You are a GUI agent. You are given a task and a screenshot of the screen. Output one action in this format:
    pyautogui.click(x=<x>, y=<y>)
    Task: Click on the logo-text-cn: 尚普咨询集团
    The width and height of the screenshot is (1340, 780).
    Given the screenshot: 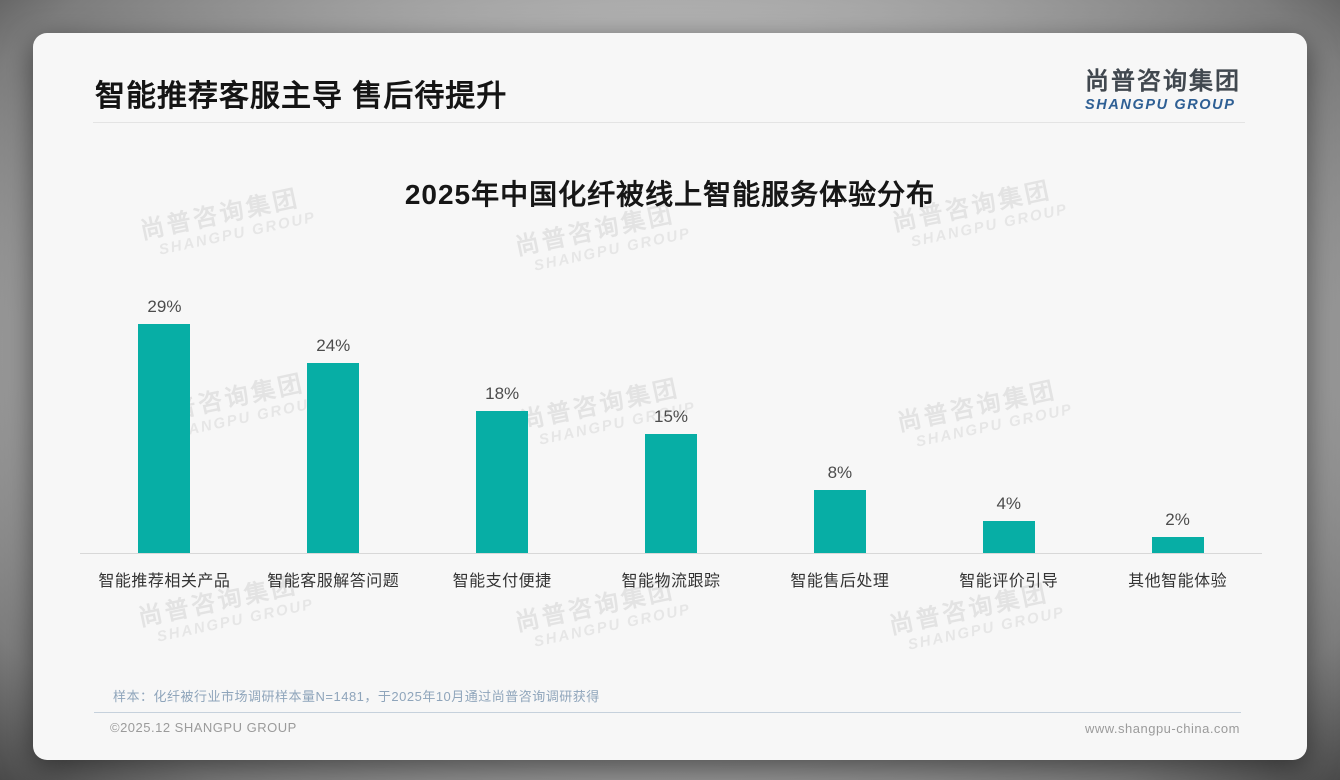 What is the action you would take?
    pyautogui.click(x=1163, y=81)
    